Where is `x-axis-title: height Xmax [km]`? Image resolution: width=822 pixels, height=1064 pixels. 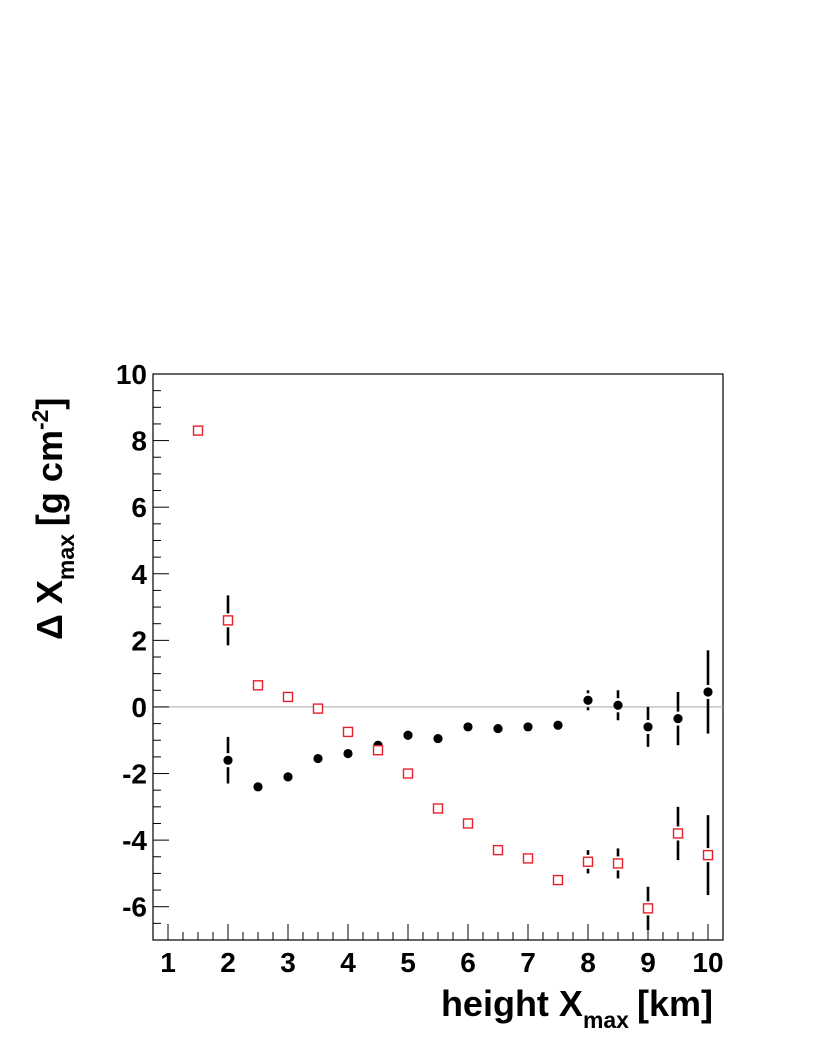 x-axis-title: height Xmax [km] is located at coordinates (577, 1008).